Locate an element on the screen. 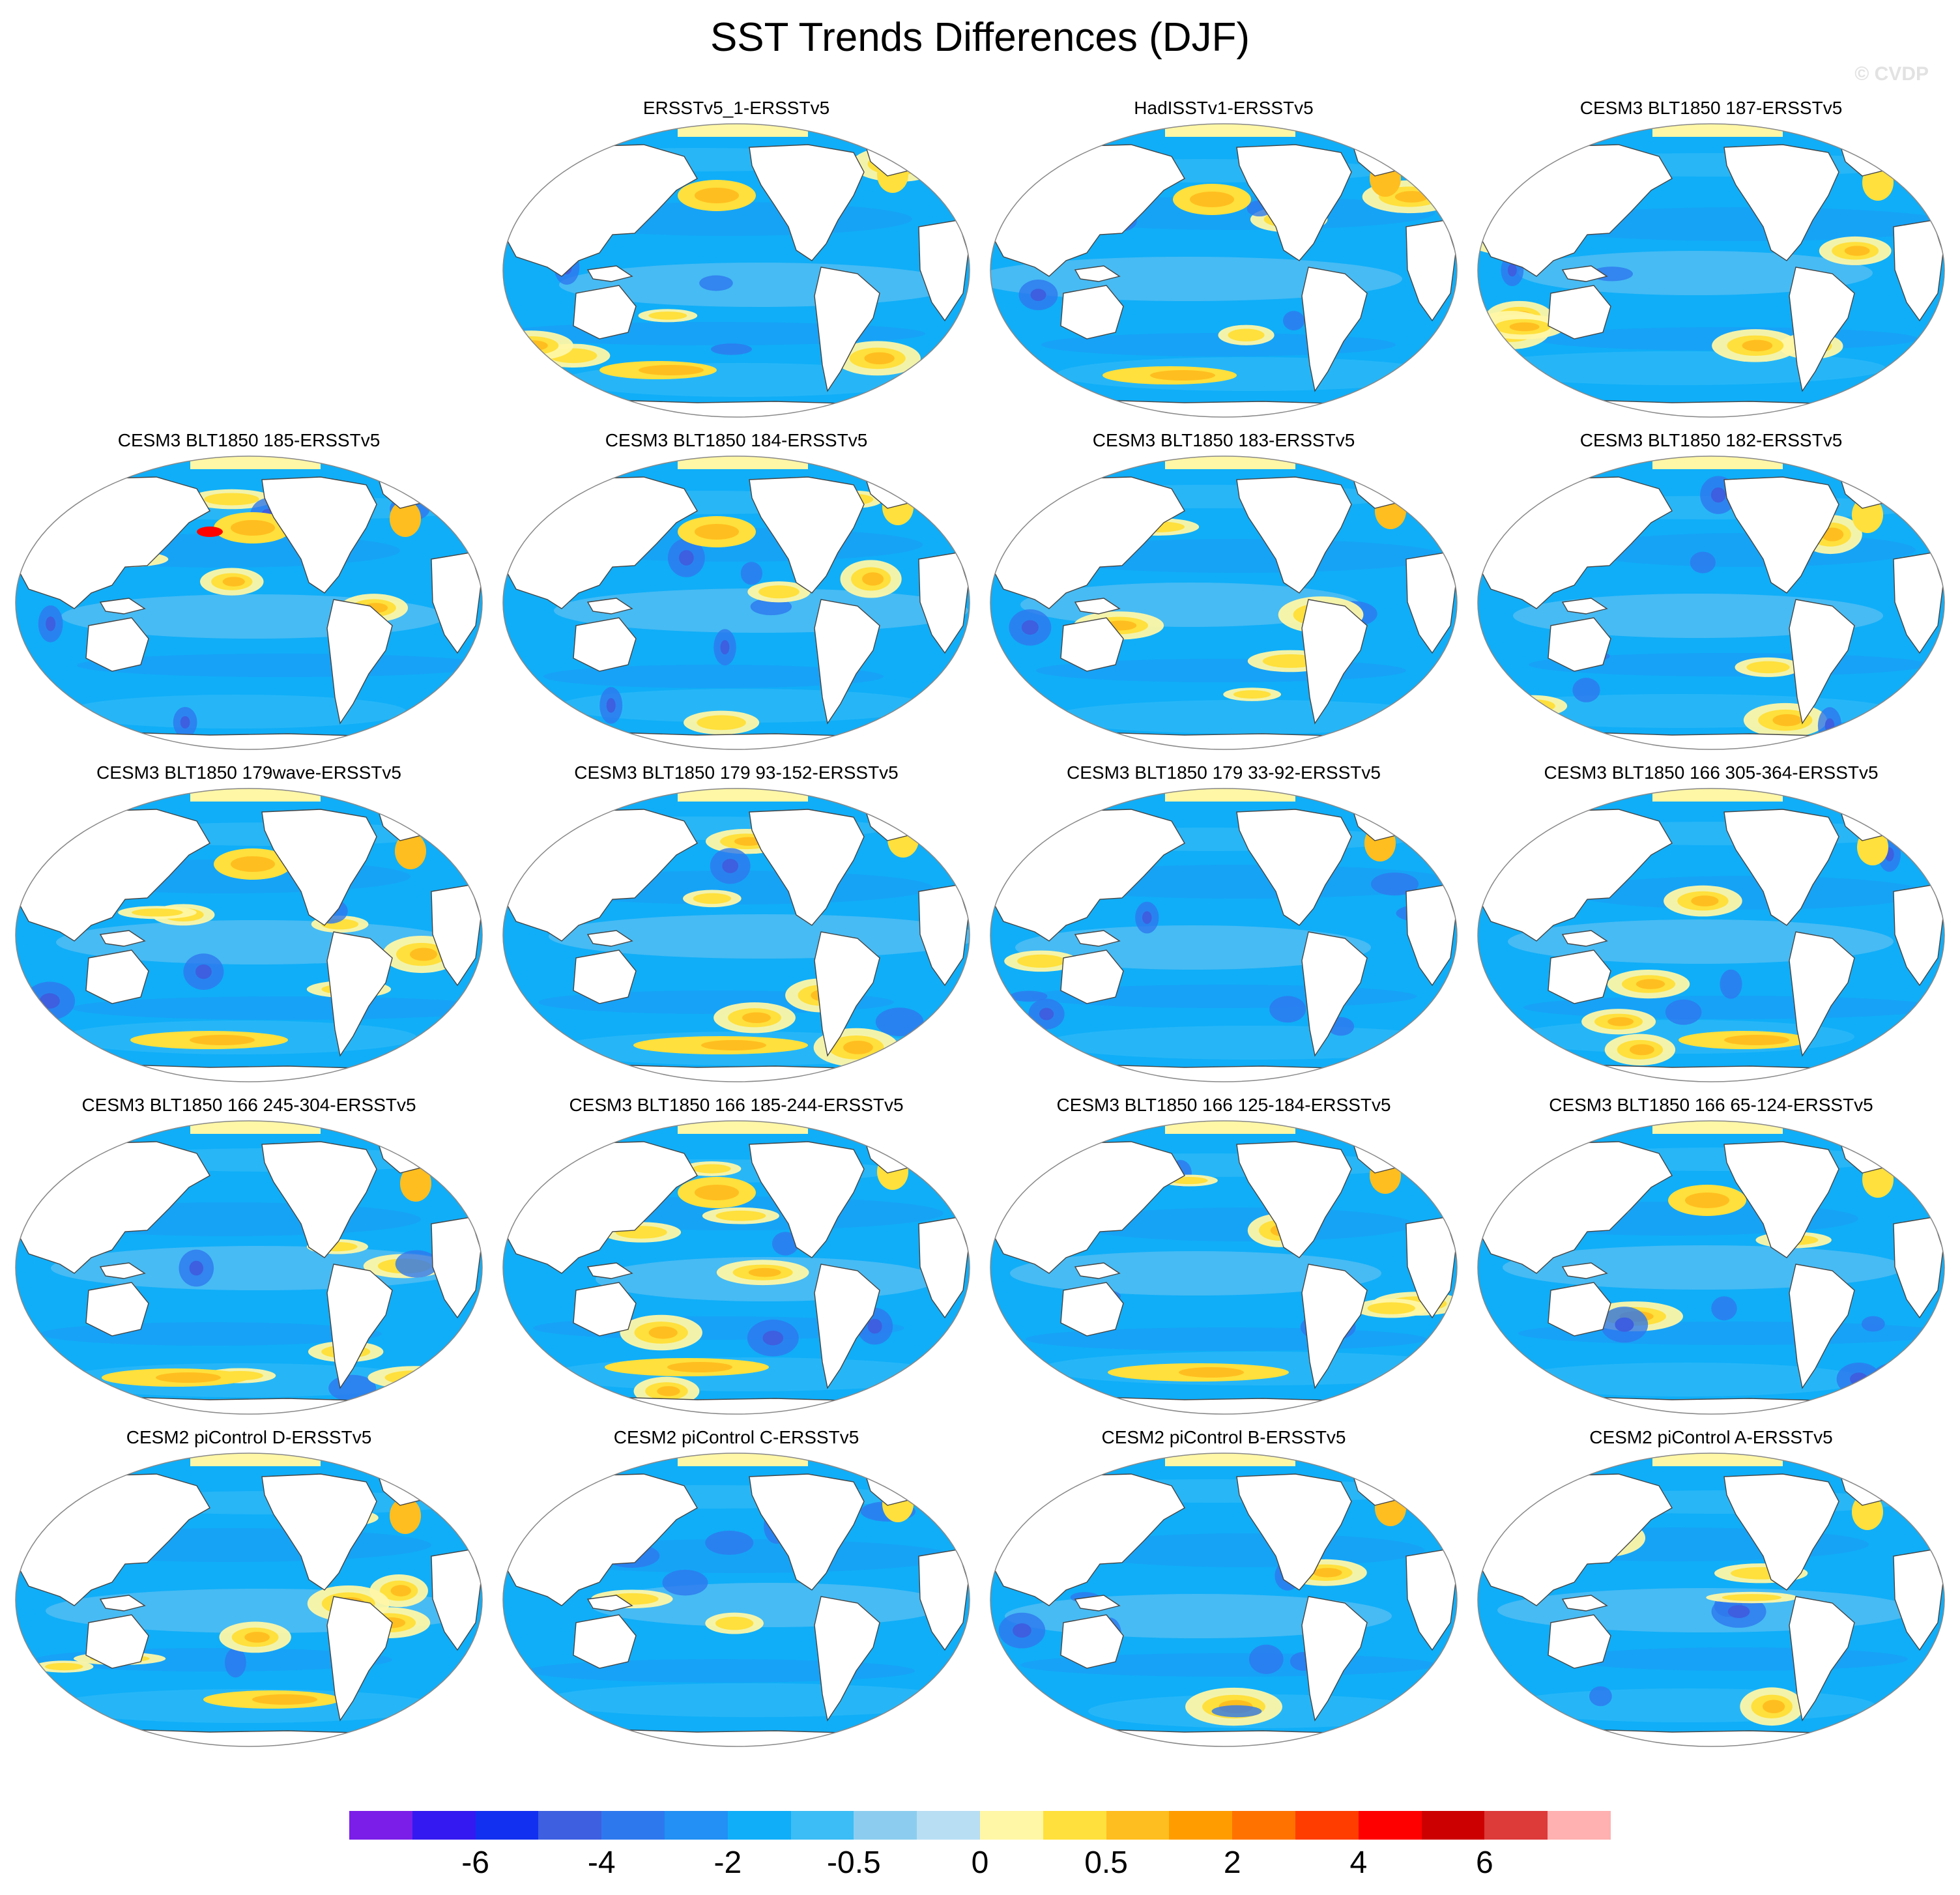 This screenshot has height=1895, width=1960. map-panel: CESM3 BLT1850 166 245-304-ERSSTv5 is located at coordinates (249, 1256).